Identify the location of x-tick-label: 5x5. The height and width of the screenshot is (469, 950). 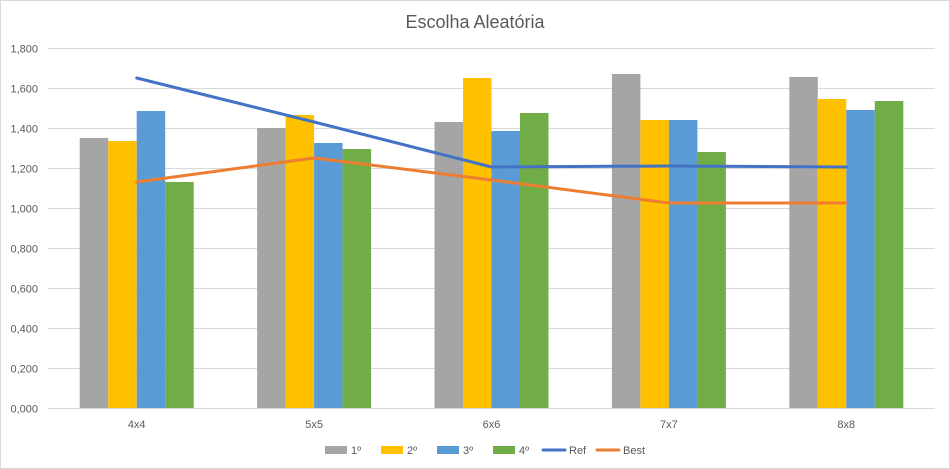
(314, 425).